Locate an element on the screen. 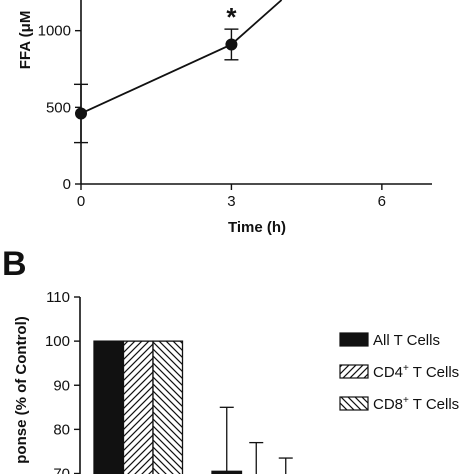  panel-b-y-tick-label: 110 is located at coordinates (58, 297).